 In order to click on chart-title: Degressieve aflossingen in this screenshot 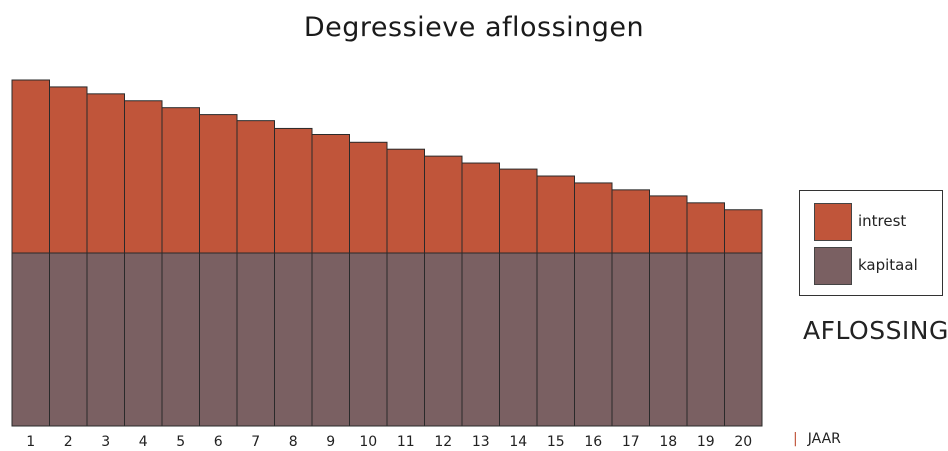, I will do `click(474, 27)`.